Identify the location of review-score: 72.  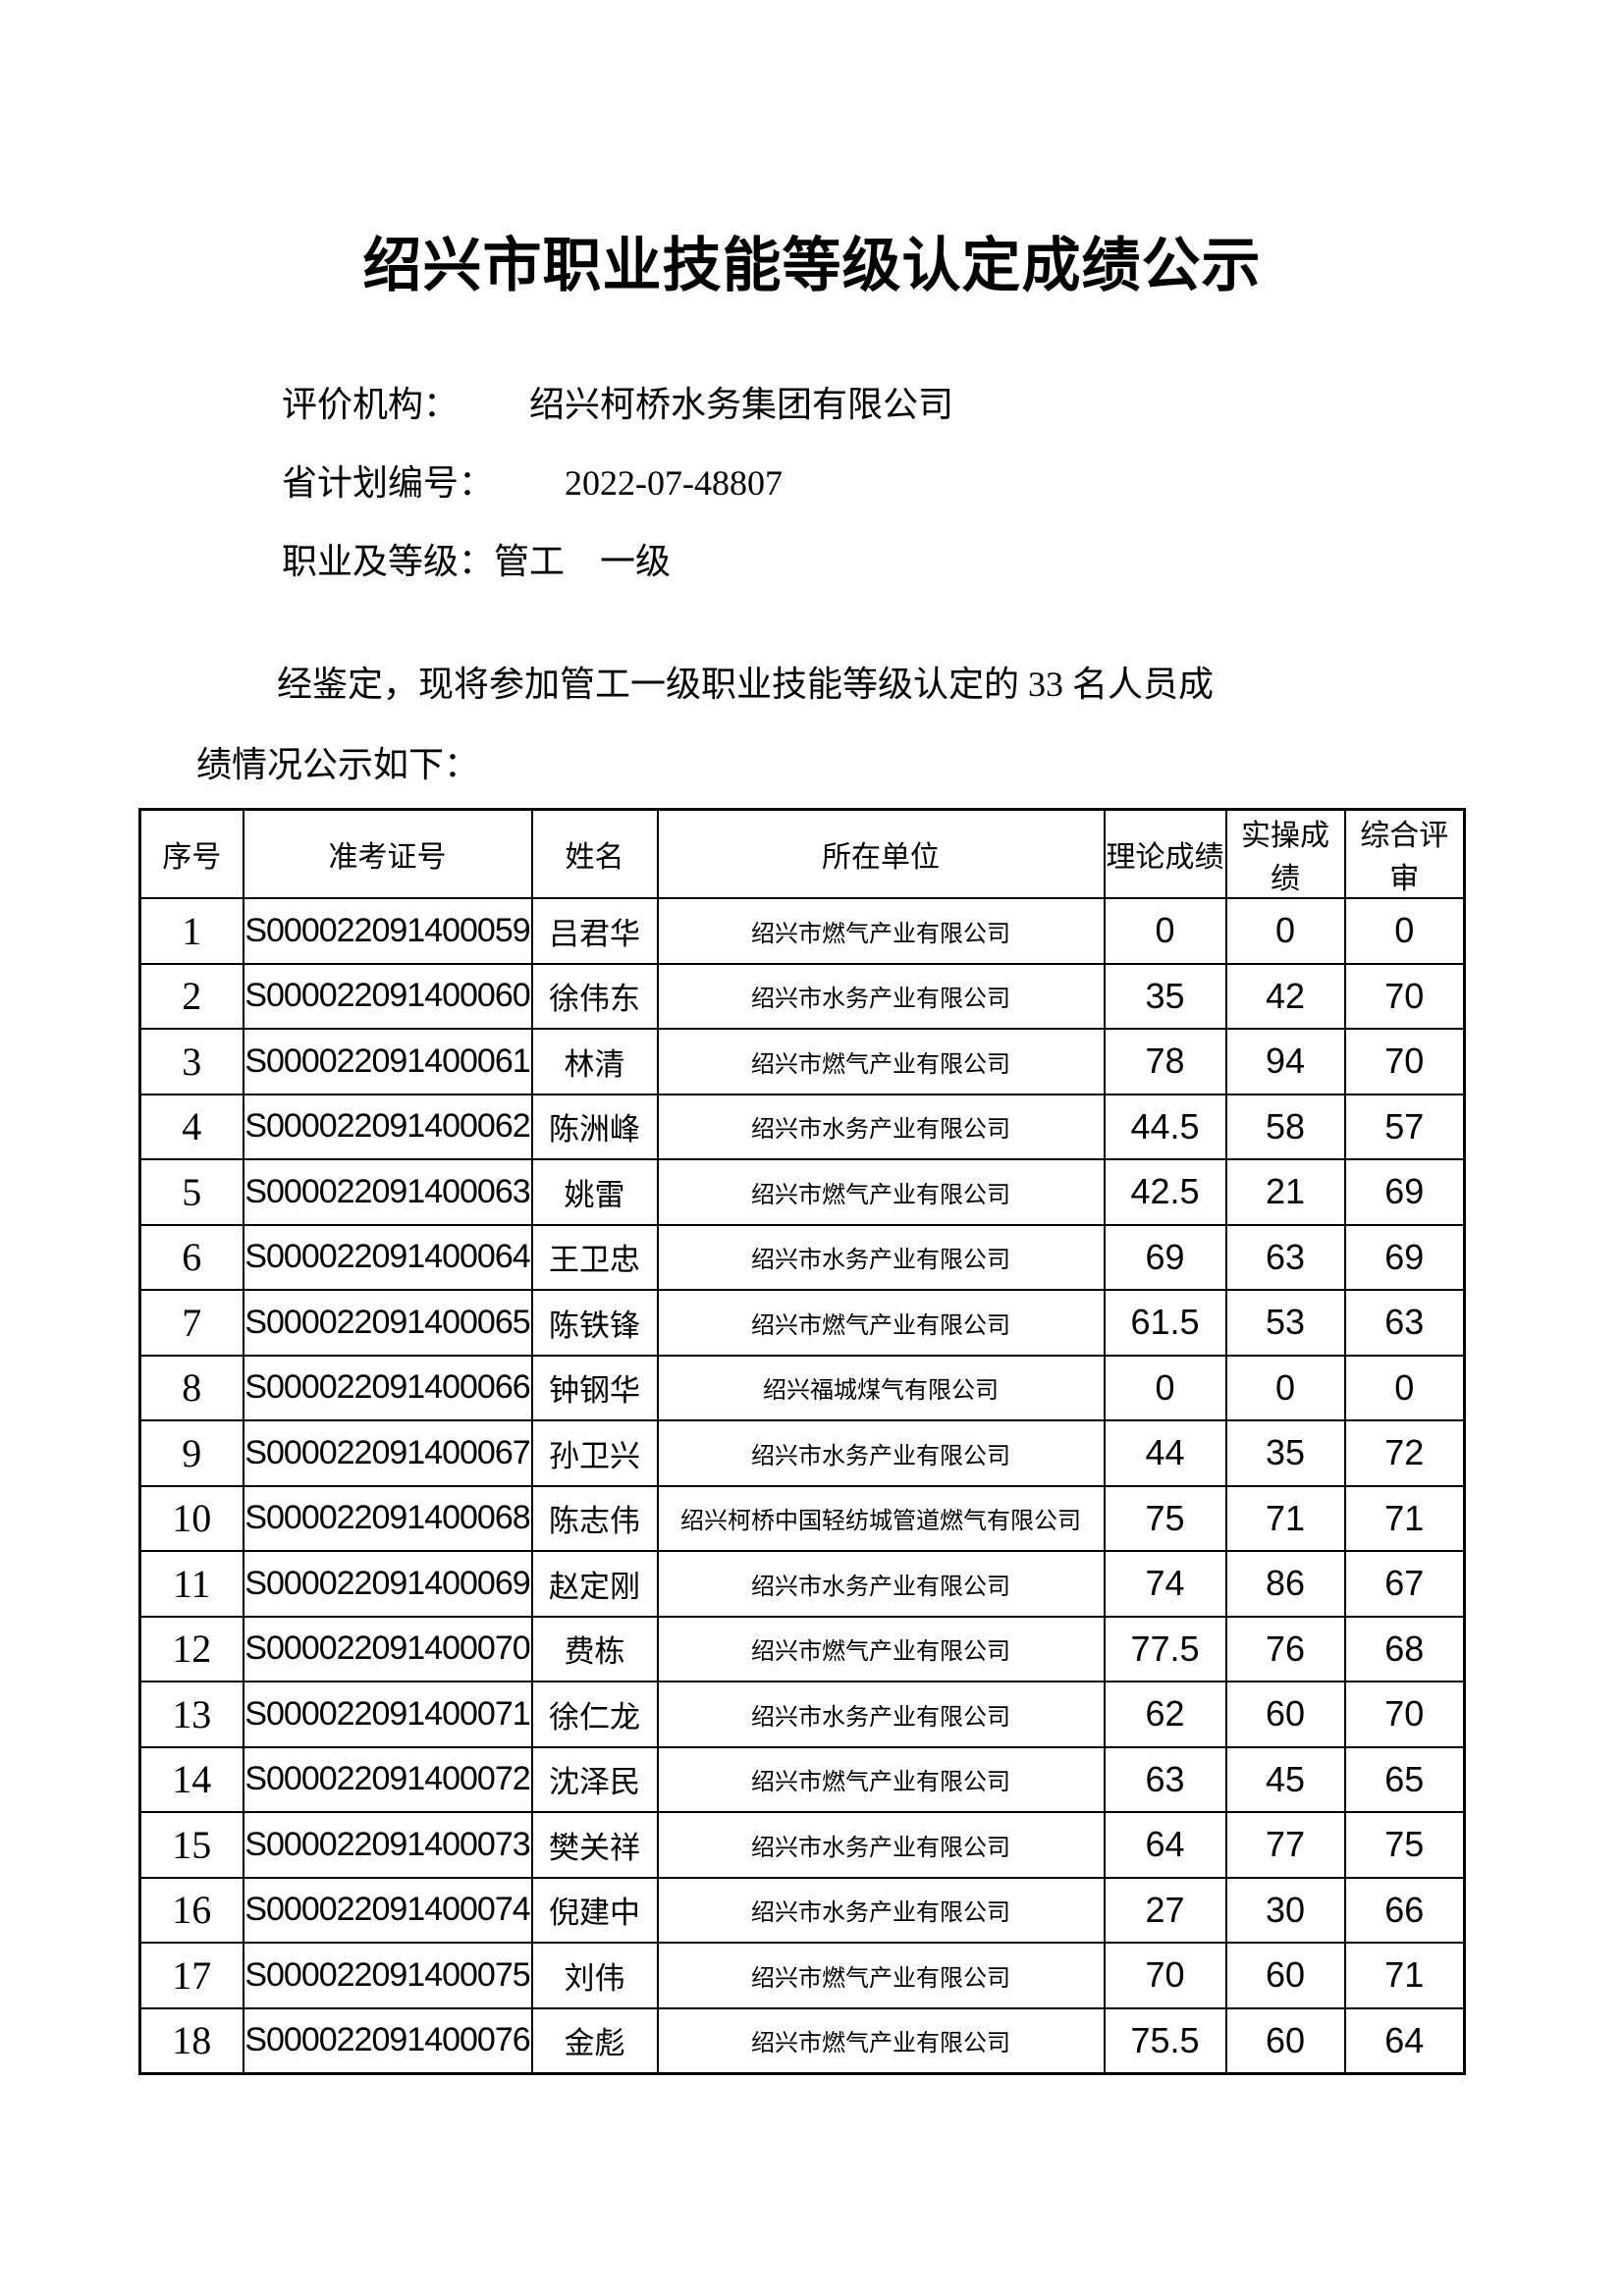
(1404, 1453).